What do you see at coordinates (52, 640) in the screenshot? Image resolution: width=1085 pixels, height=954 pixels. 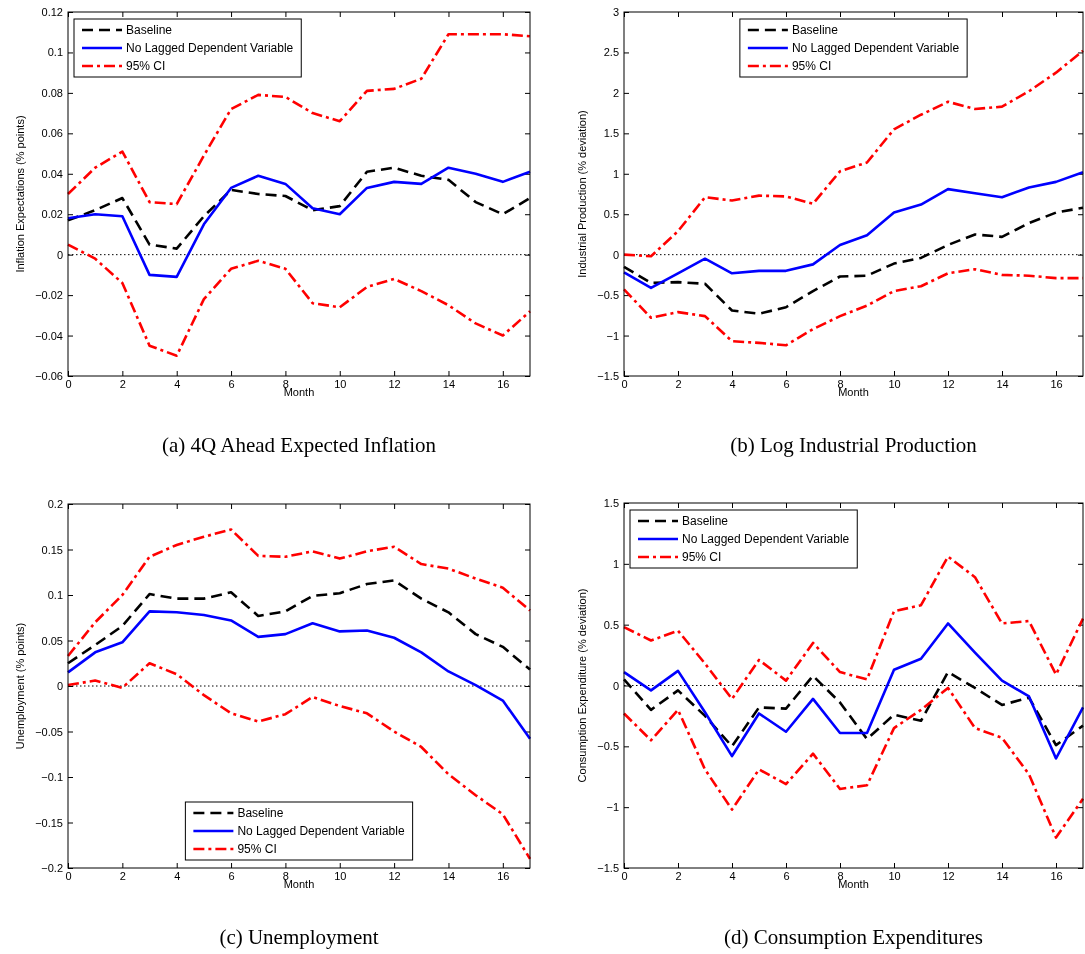 I see `y-tick-label: 0.05` at bounding box center [52, 640].